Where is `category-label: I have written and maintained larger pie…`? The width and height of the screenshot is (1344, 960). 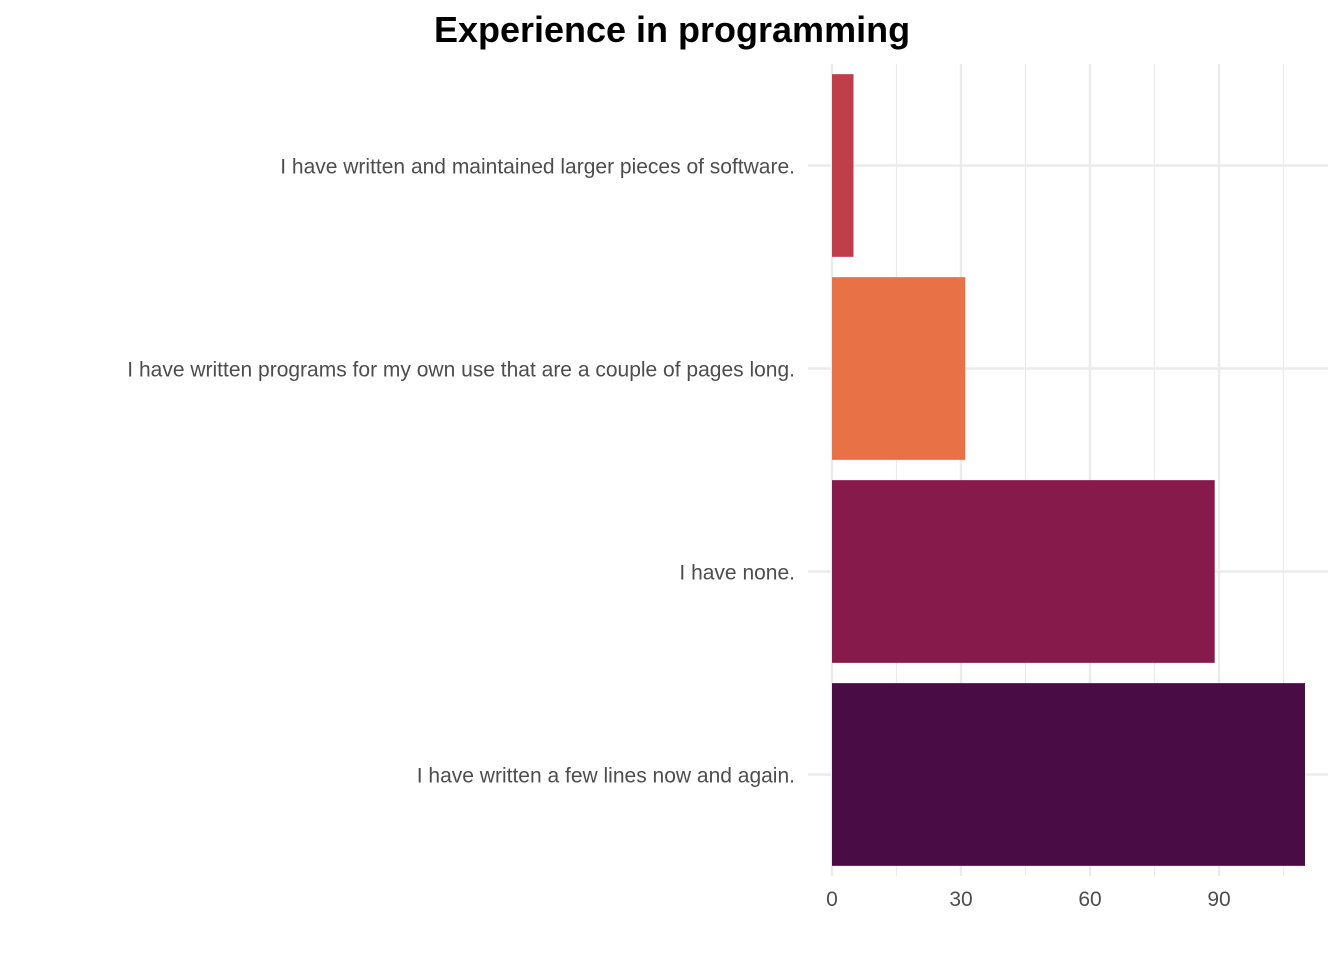
category-label: I have written and maintained larger pie… is located at coordinates (537, 167).